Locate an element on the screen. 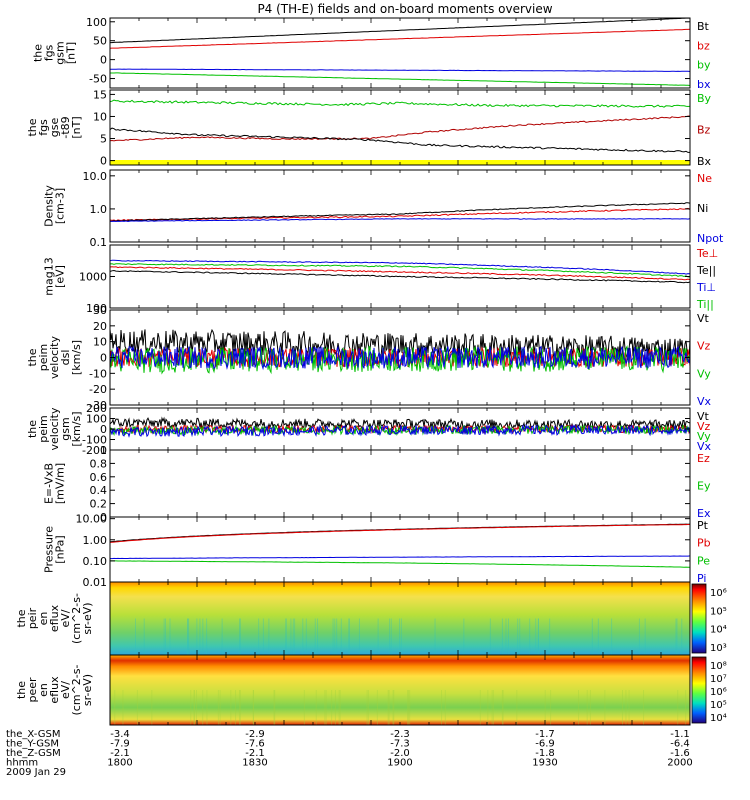 The image size is (750, 800). legend-Bx: Bx is located at coordinates (704, 161).